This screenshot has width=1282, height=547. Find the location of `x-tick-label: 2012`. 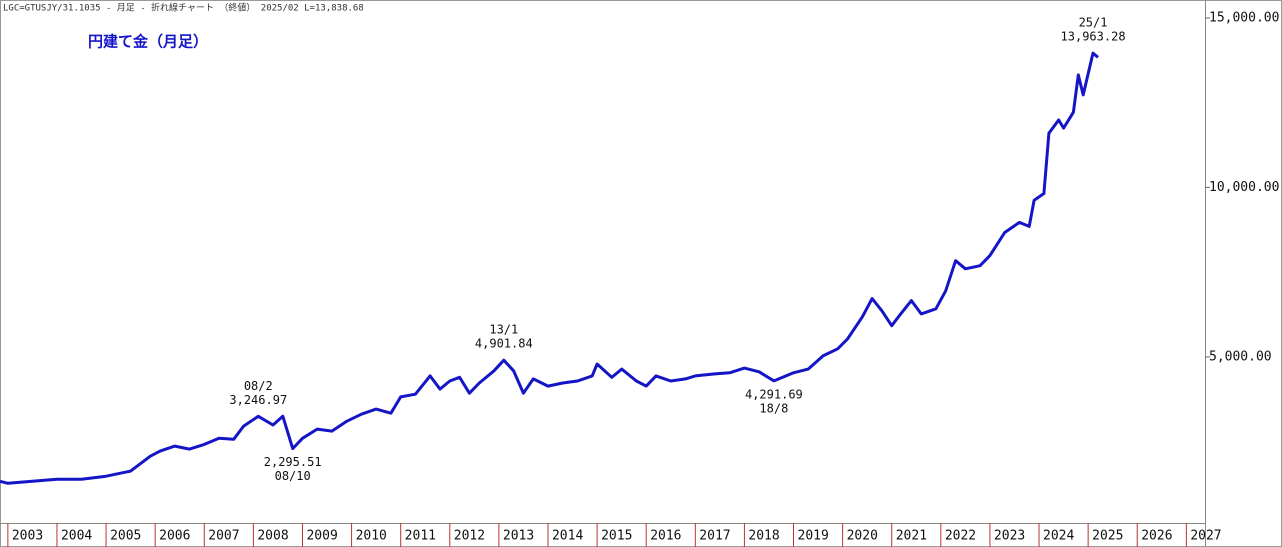

x-tick-label: 2012 is located at coordinates (469, 536).